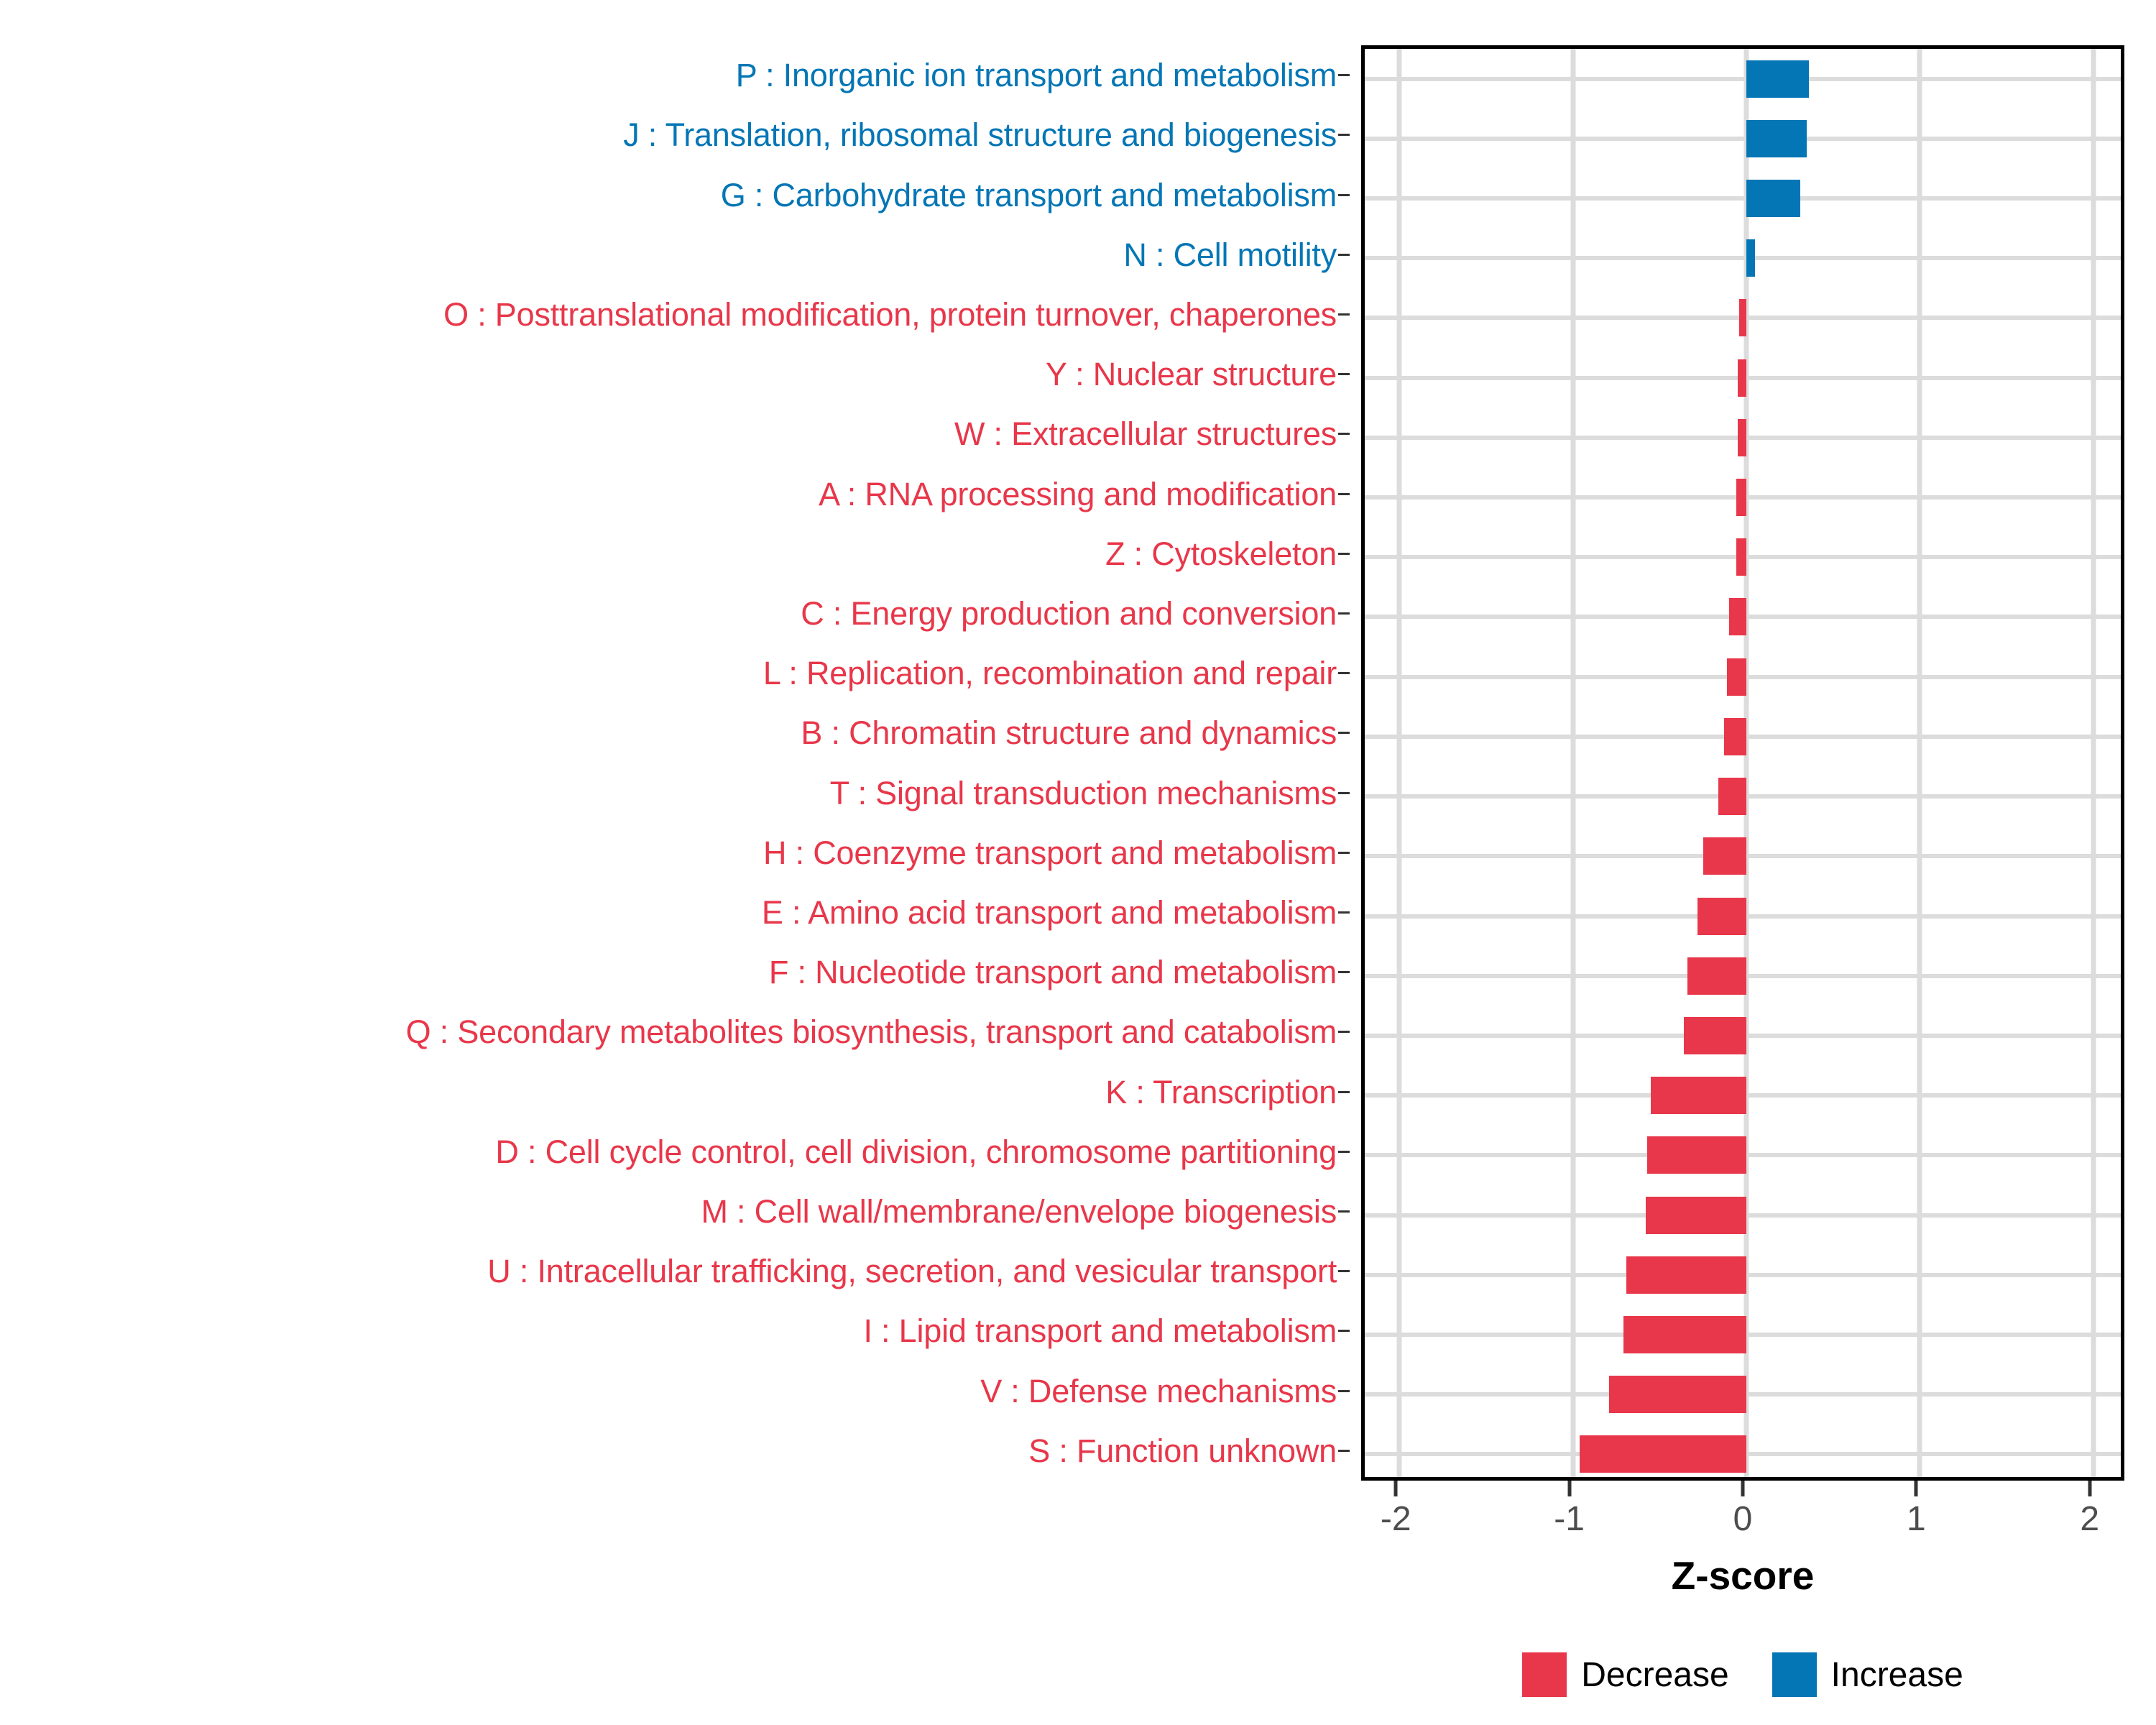 The width and height of the screenshot is (2156, 1725). I want to click on x-axis-title: Z-score, so click(1743, 1575).